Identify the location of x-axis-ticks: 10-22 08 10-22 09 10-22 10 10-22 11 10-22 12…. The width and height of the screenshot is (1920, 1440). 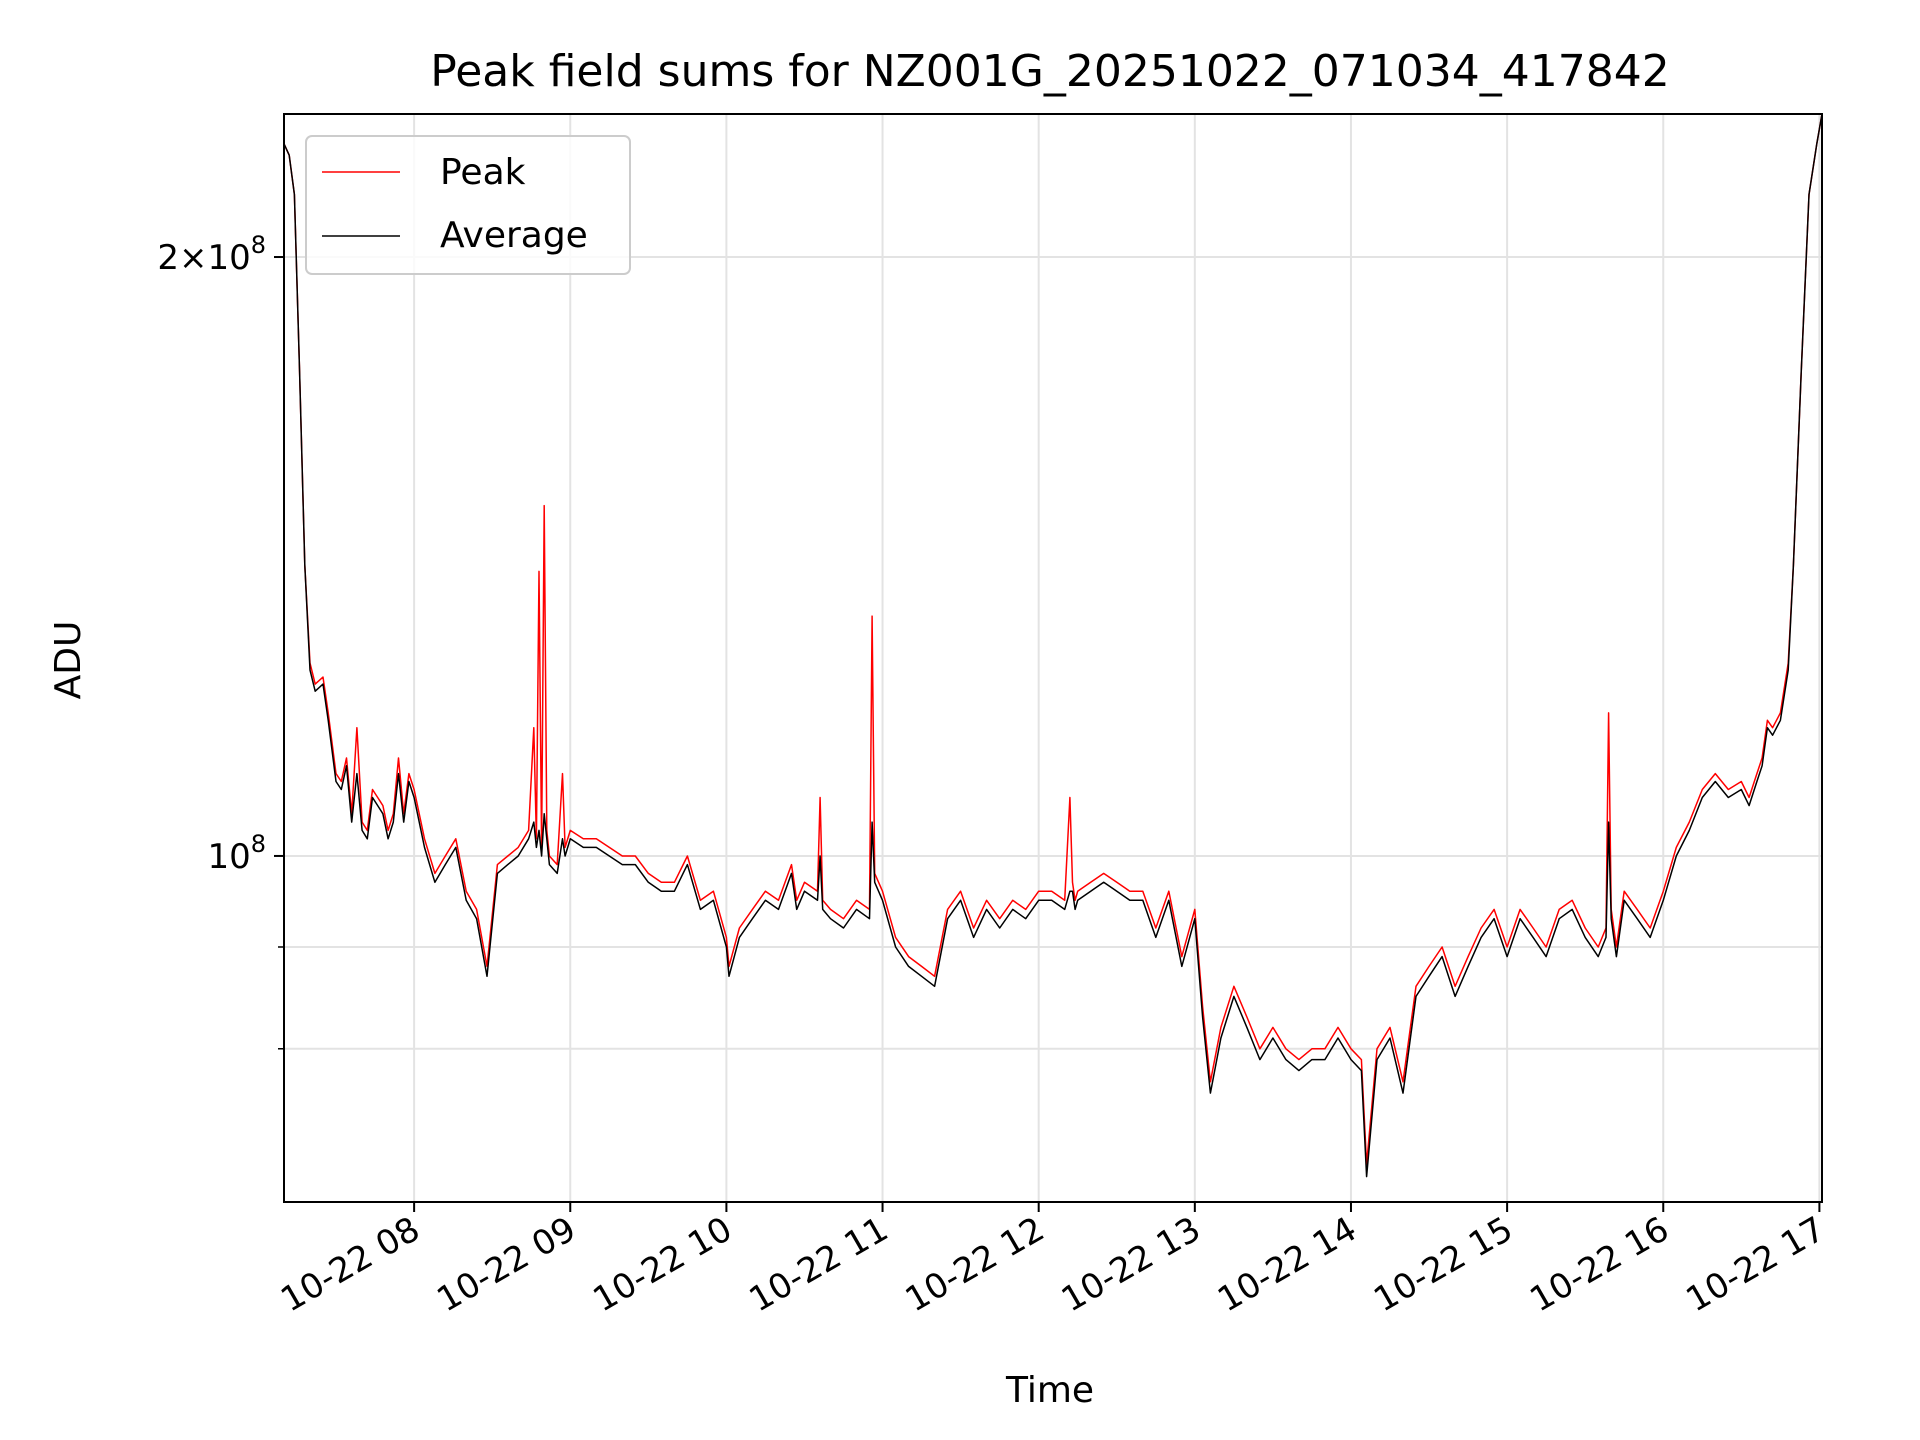
(1053, 1261).